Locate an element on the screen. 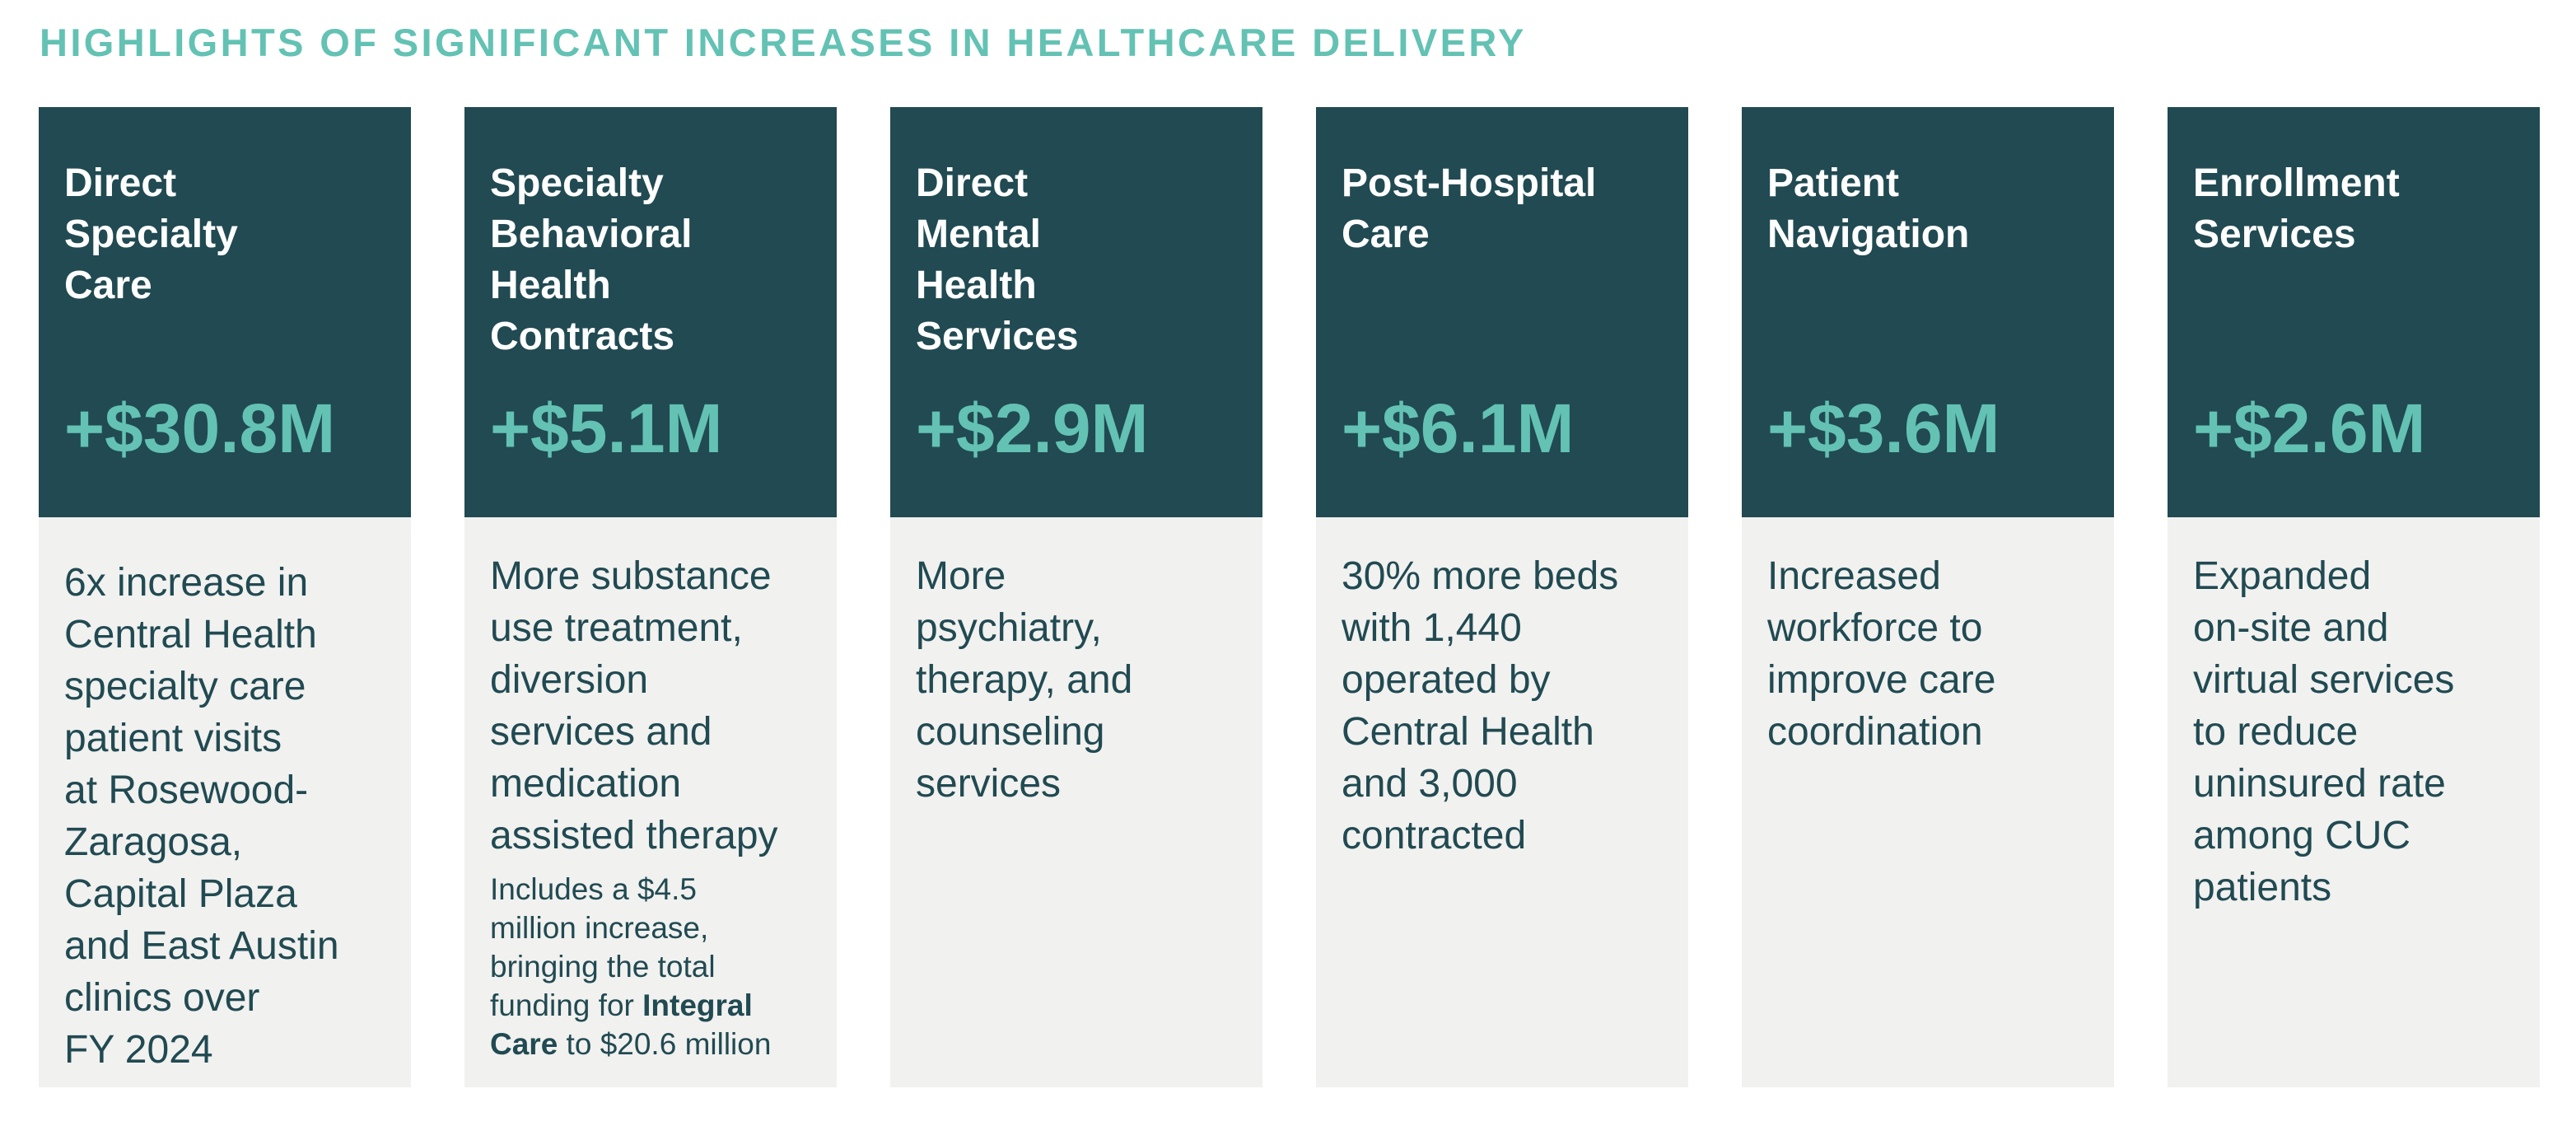 This screenshot has height=1126, width=2576. footnote-text: to $20.6 million is located at coordinates (665, 1044).